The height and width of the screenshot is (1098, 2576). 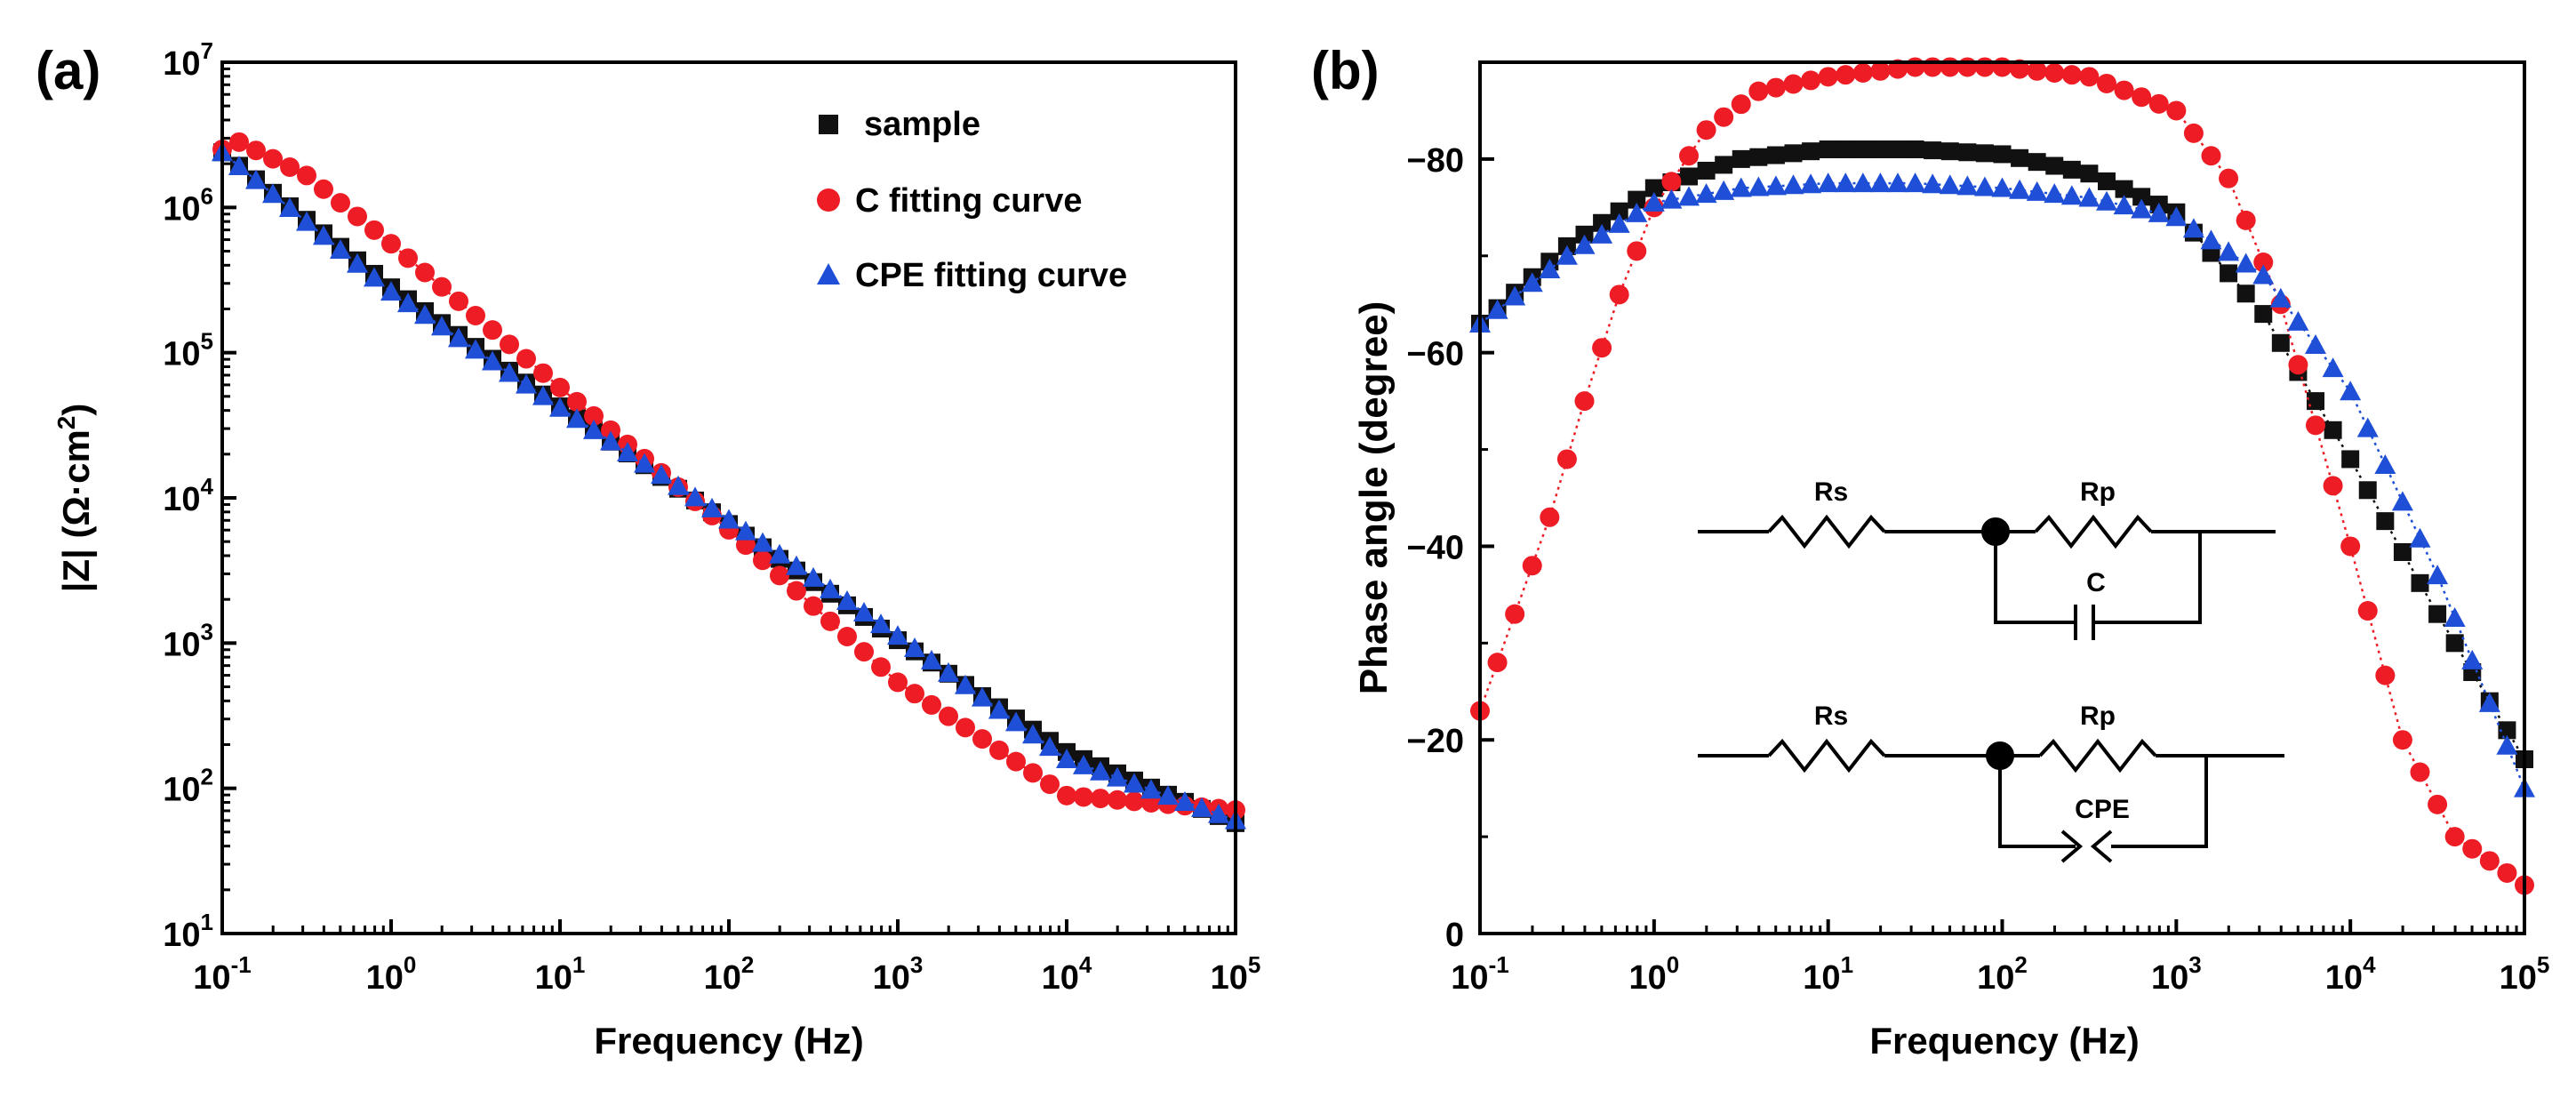 I want to click on circuit-cpe-rs-label: Rs, so click(x=1831, y=716).